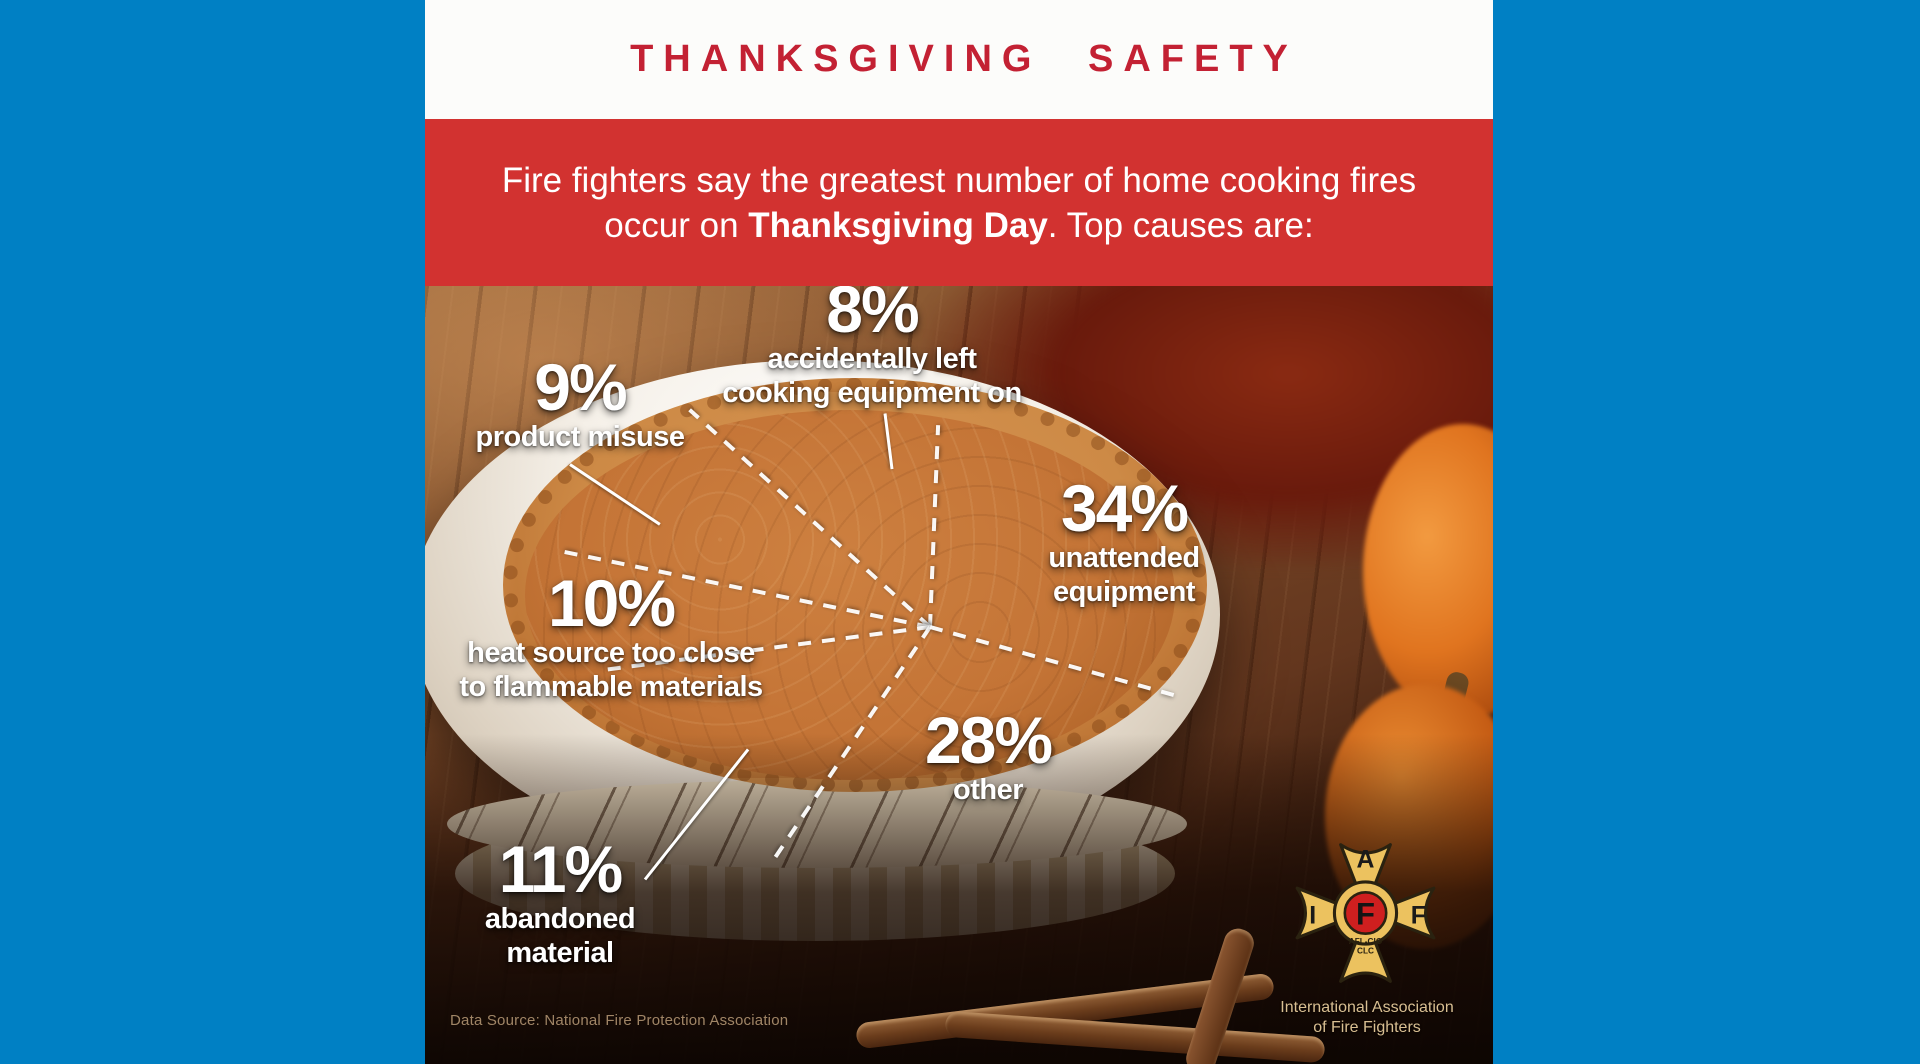  Describe the element at coordinates (1124, 558) in the screenshot. I see `slice-cause: unattended` at that location.